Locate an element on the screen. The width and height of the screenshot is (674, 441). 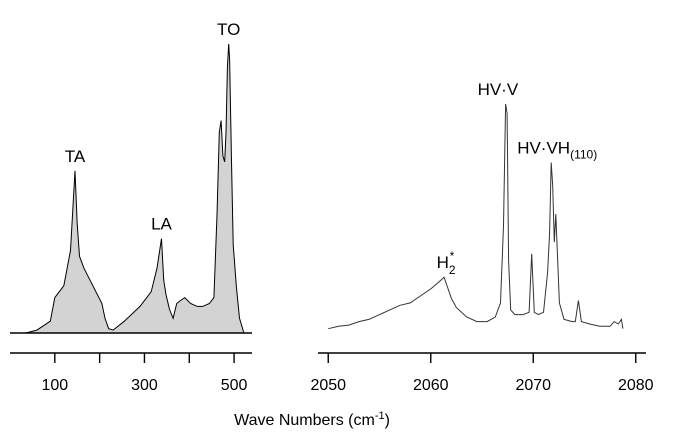
x-tick-label: 2050 is located at coordinates (328, 385).